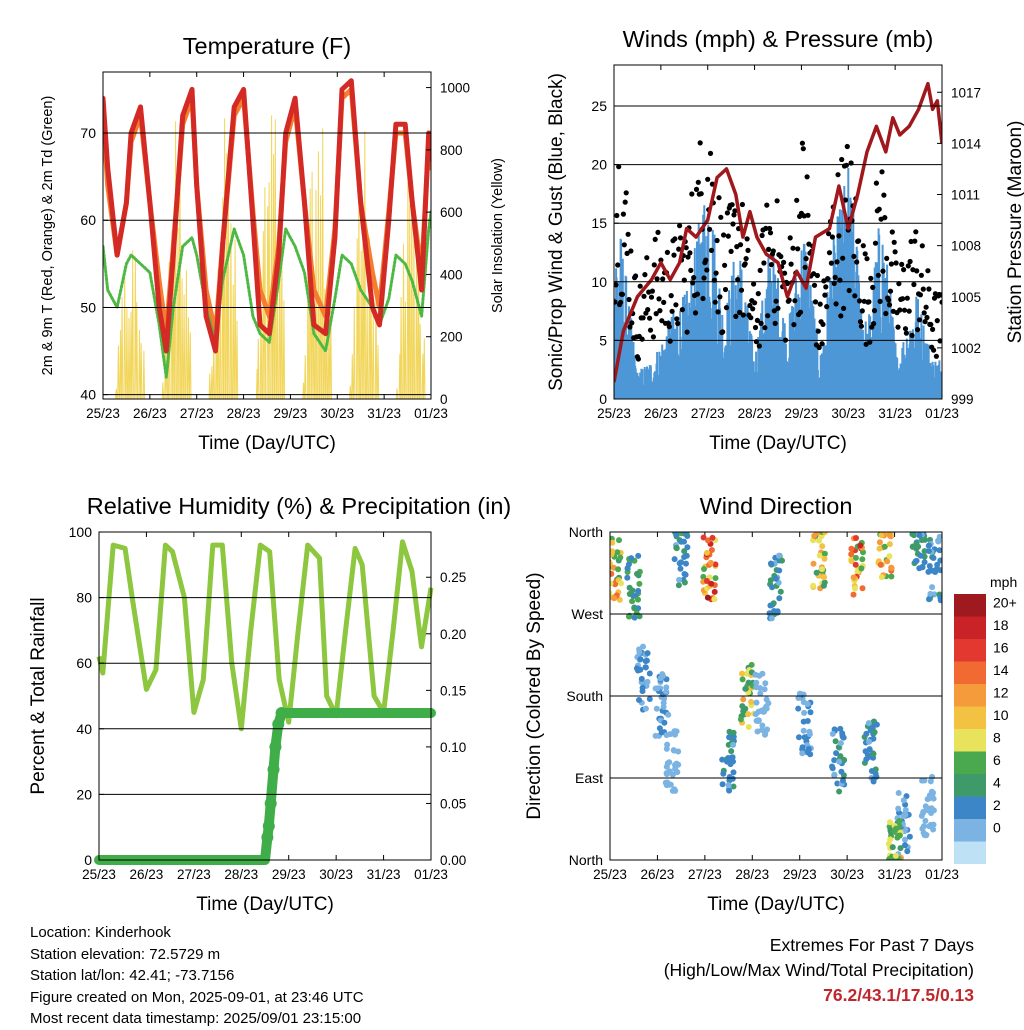 The height and width of the screenshot is (1030, 1024). Describe the element at coordinates (966, 297) in the screenshot. I see `y2-tick-label: 1005` at that location.